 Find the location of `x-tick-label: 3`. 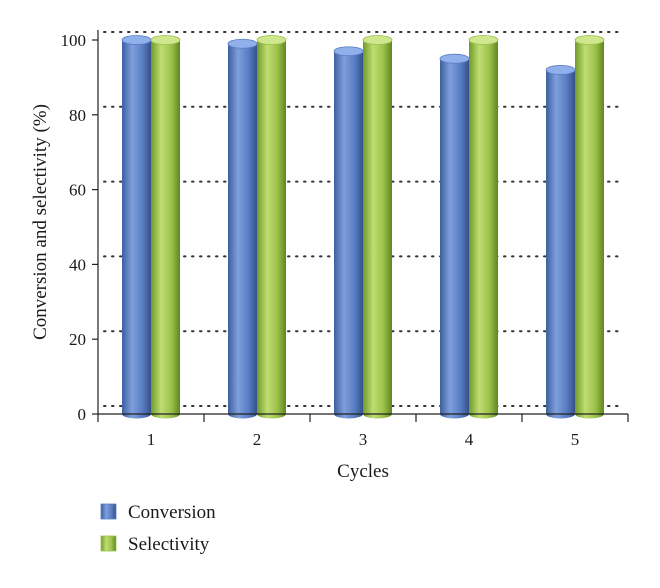

x-tick-label: 3 is located at coordinates (363, 439).